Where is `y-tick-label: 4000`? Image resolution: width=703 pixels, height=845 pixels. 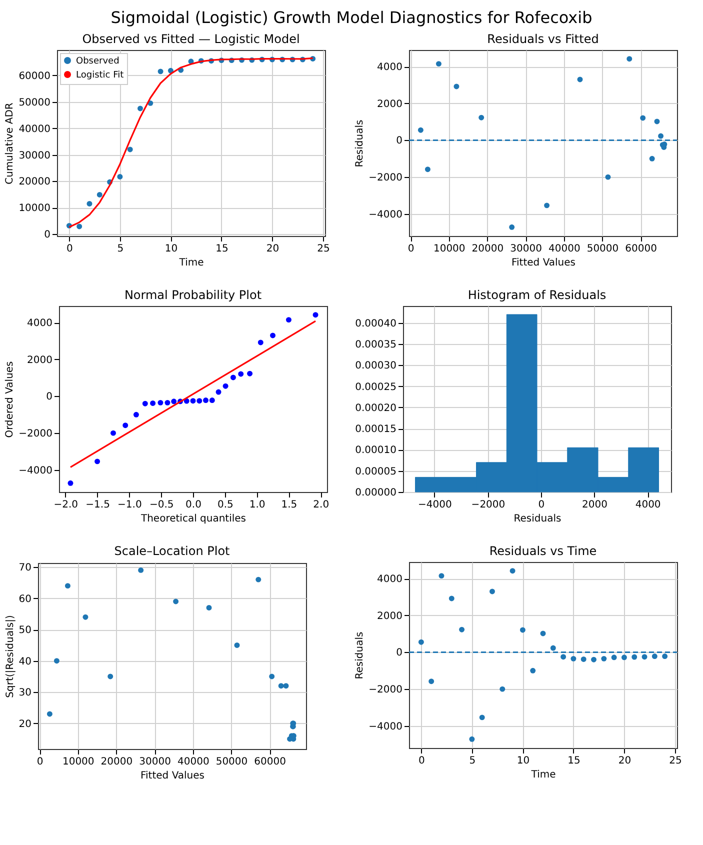
y-tick-label: 4000 is located at coordinates (389, 580).